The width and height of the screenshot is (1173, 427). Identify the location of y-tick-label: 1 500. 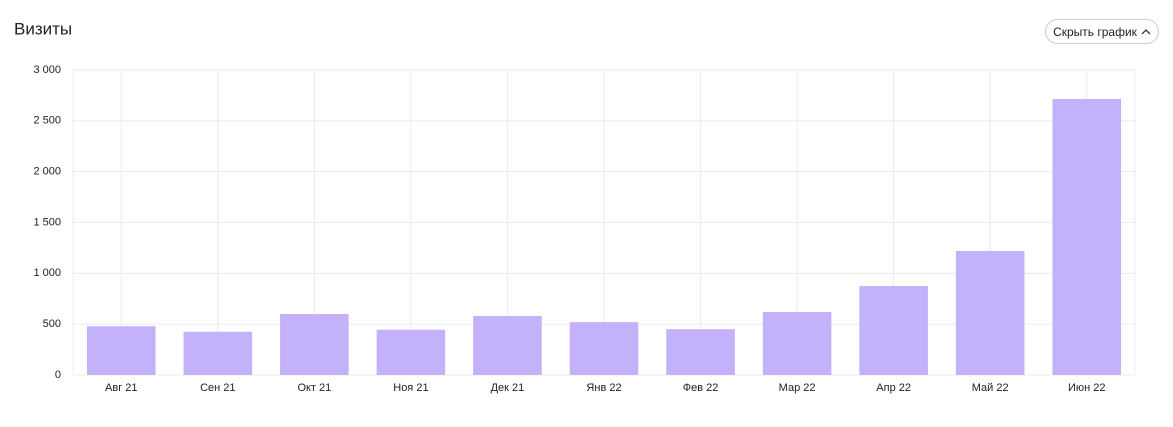
(47, 222).